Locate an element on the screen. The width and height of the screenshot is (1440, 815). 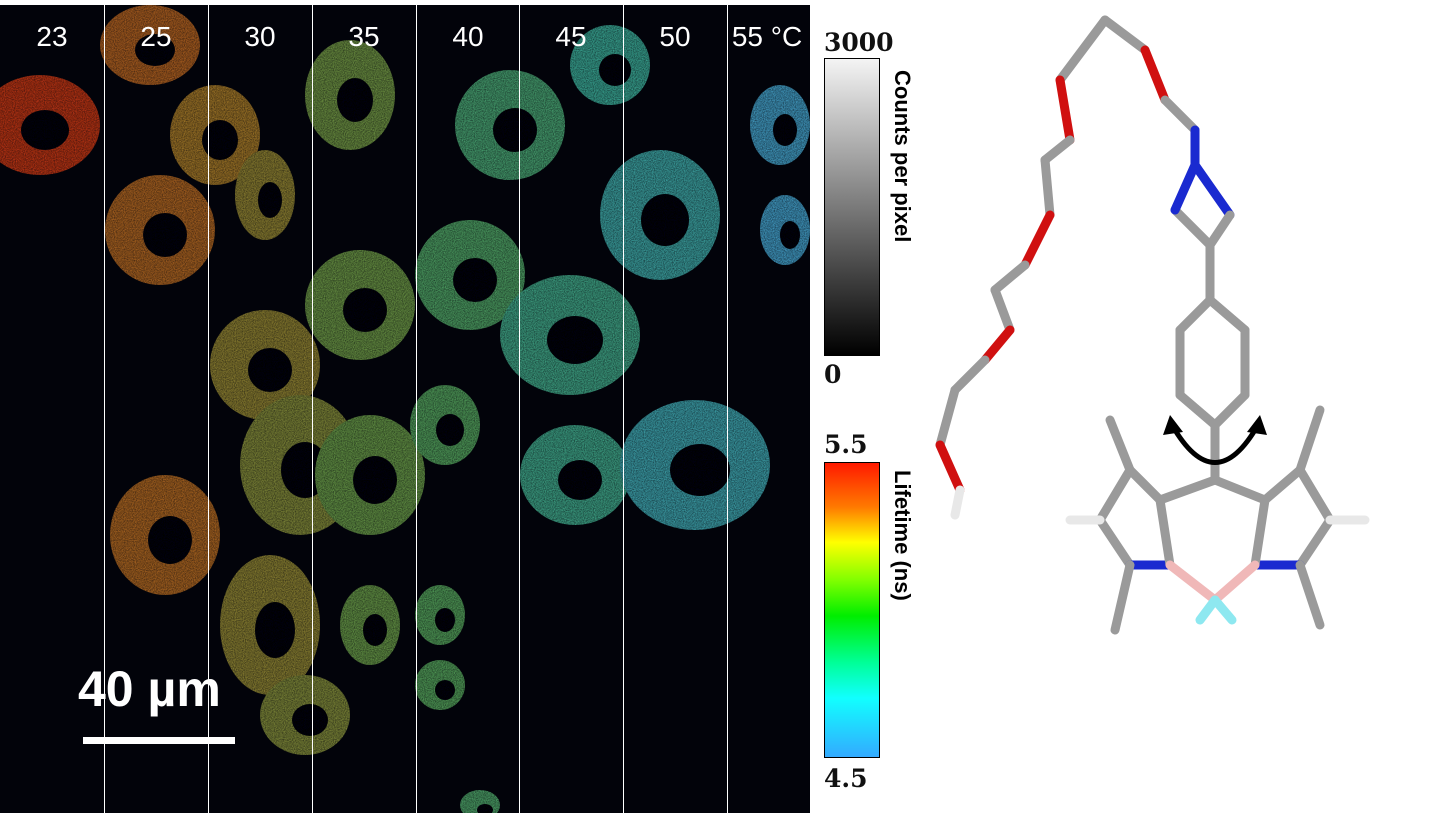
counts-max-label: 3000 is located at coordinates (859, 42).